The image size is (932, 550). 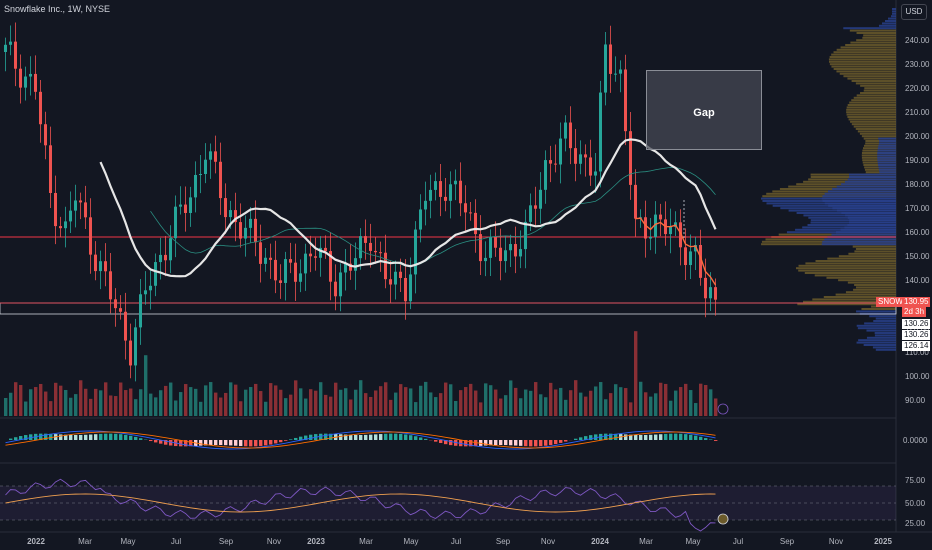 I want to click on signal-line, so click(x=360, y=440).